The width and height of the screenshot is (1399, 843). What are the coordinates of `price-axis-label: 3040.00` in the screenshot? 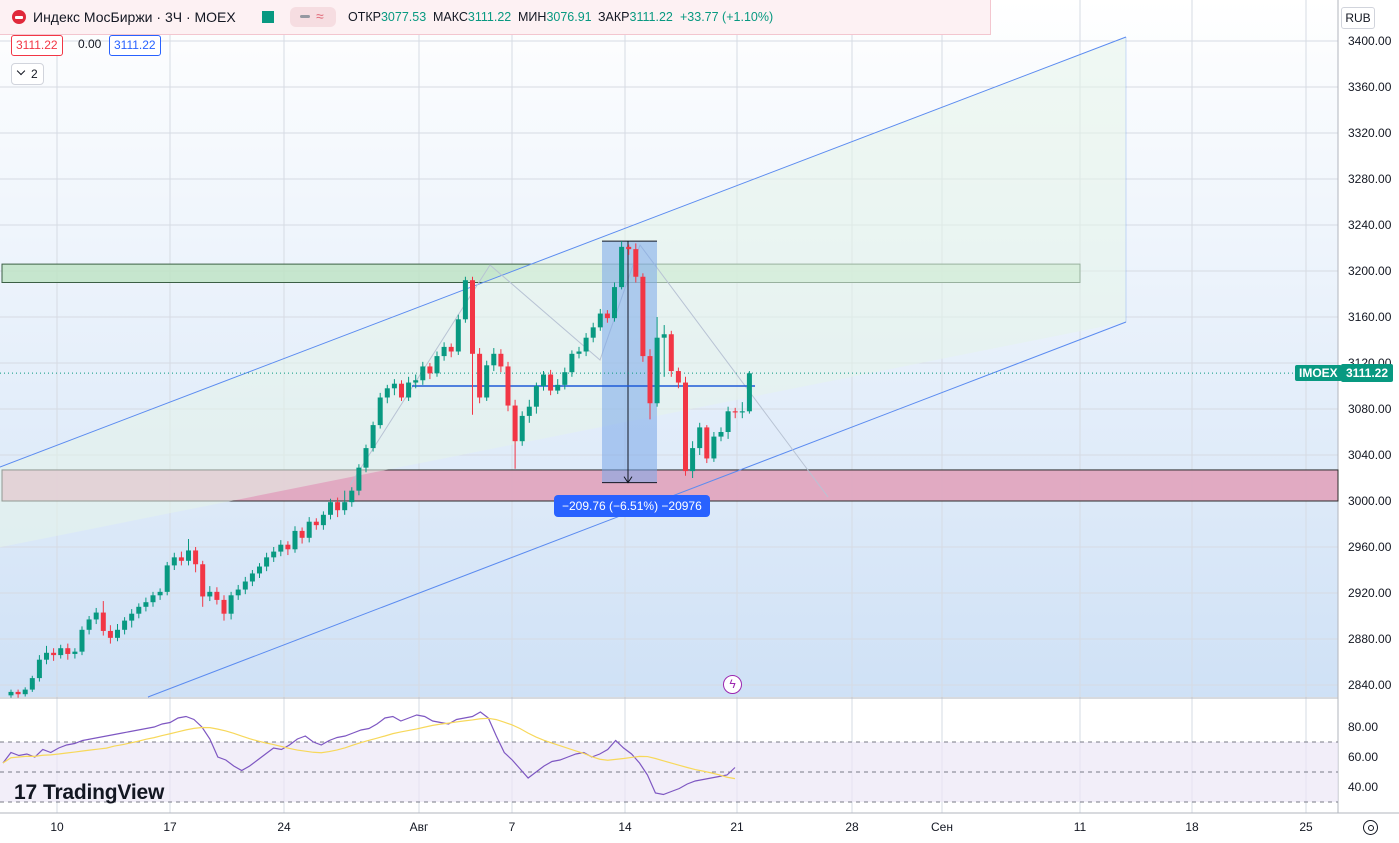 It's located at (1370, 455).